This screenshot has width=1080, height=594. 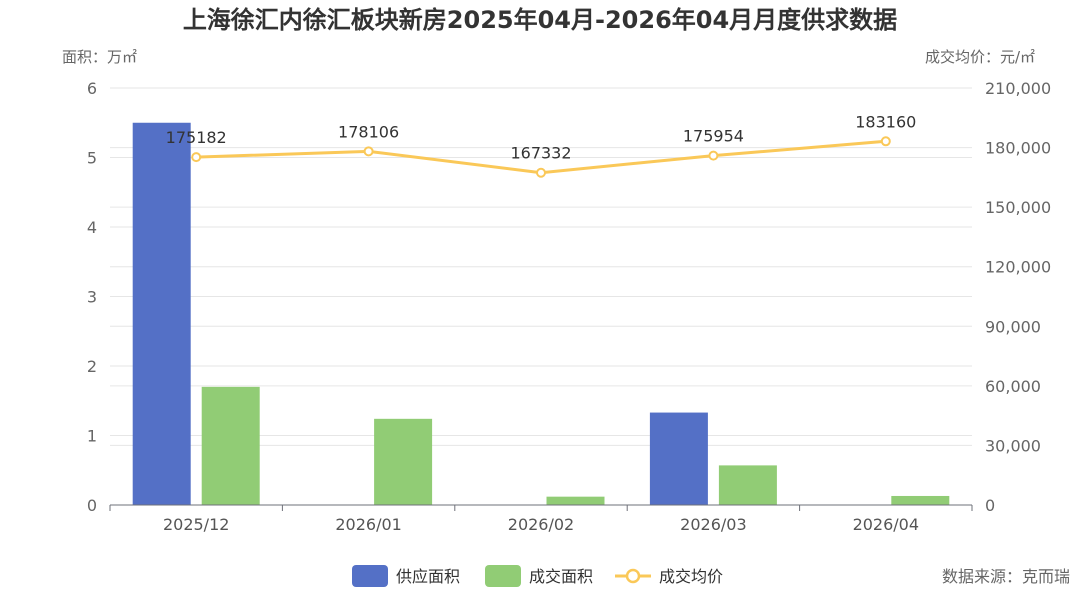 I want to click on left-tick-label: 5, so click(x=92, y=158).